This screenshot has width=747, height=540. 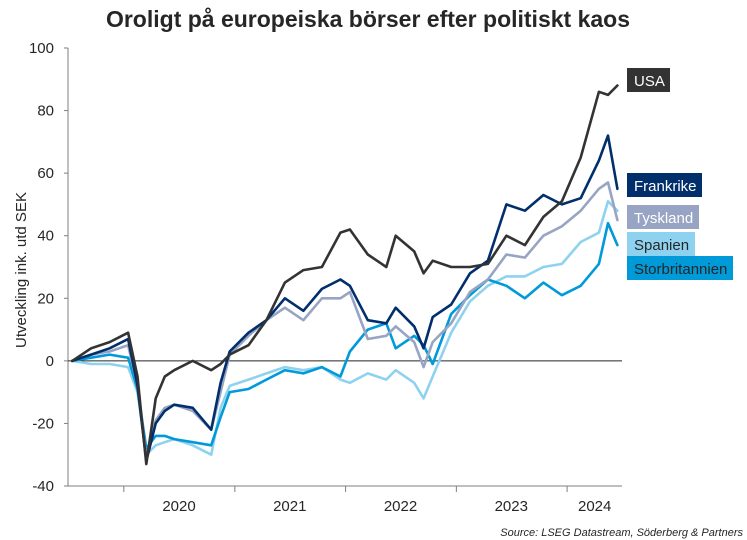 What do you see at coordinates (178, 506) in the screenshot?
I see `x-tick-label: 2020` at bounding box center [178, 506].